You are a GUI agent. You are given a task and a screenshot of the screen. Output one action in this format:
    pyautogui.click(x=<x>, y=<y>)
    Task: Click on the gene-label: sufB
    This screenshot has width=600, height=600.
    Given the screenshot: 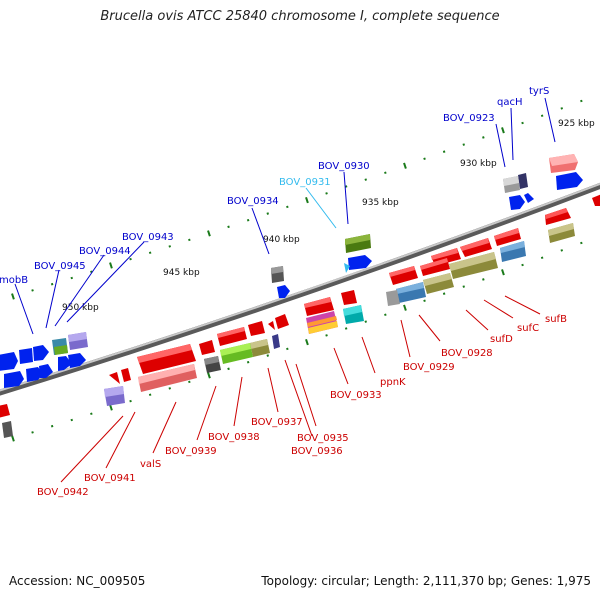 What is the action you would take?
    pyautogui.click(x=556, y=319)
    